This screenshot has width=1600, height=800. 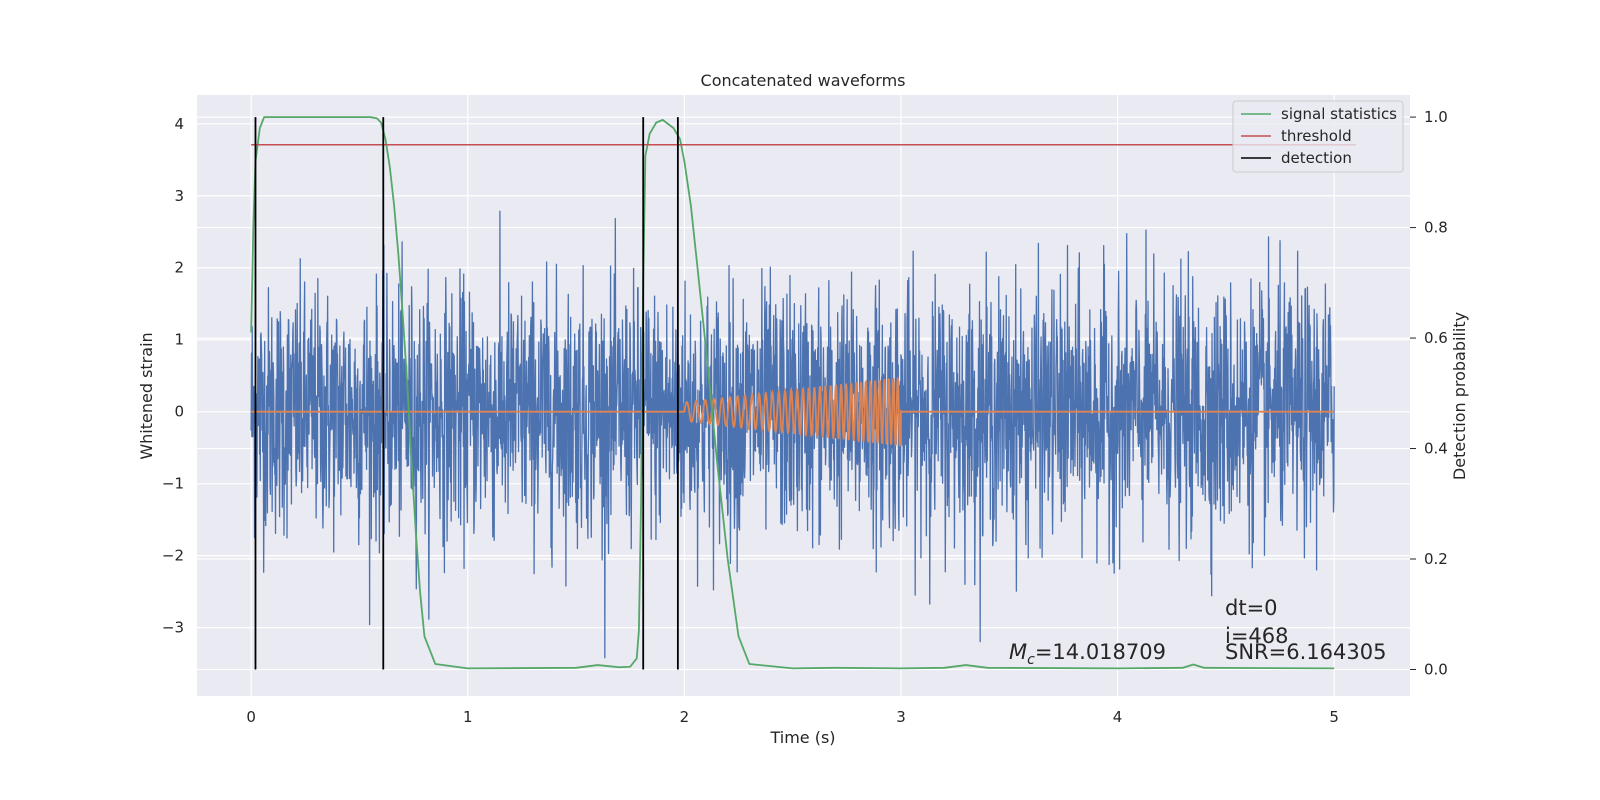 What do you see at coordinates (179, 340) in the screenshot?
I see `y-tick-label: 1` at bounding box center [179, 340].